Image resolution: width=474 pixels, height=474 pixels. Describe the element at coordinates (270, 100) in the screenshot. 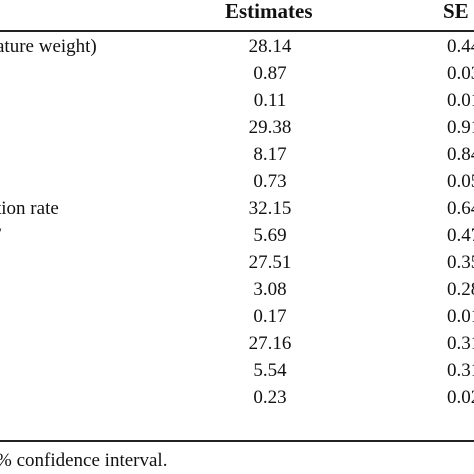

I see `estimate-value: 0.11` at that location.